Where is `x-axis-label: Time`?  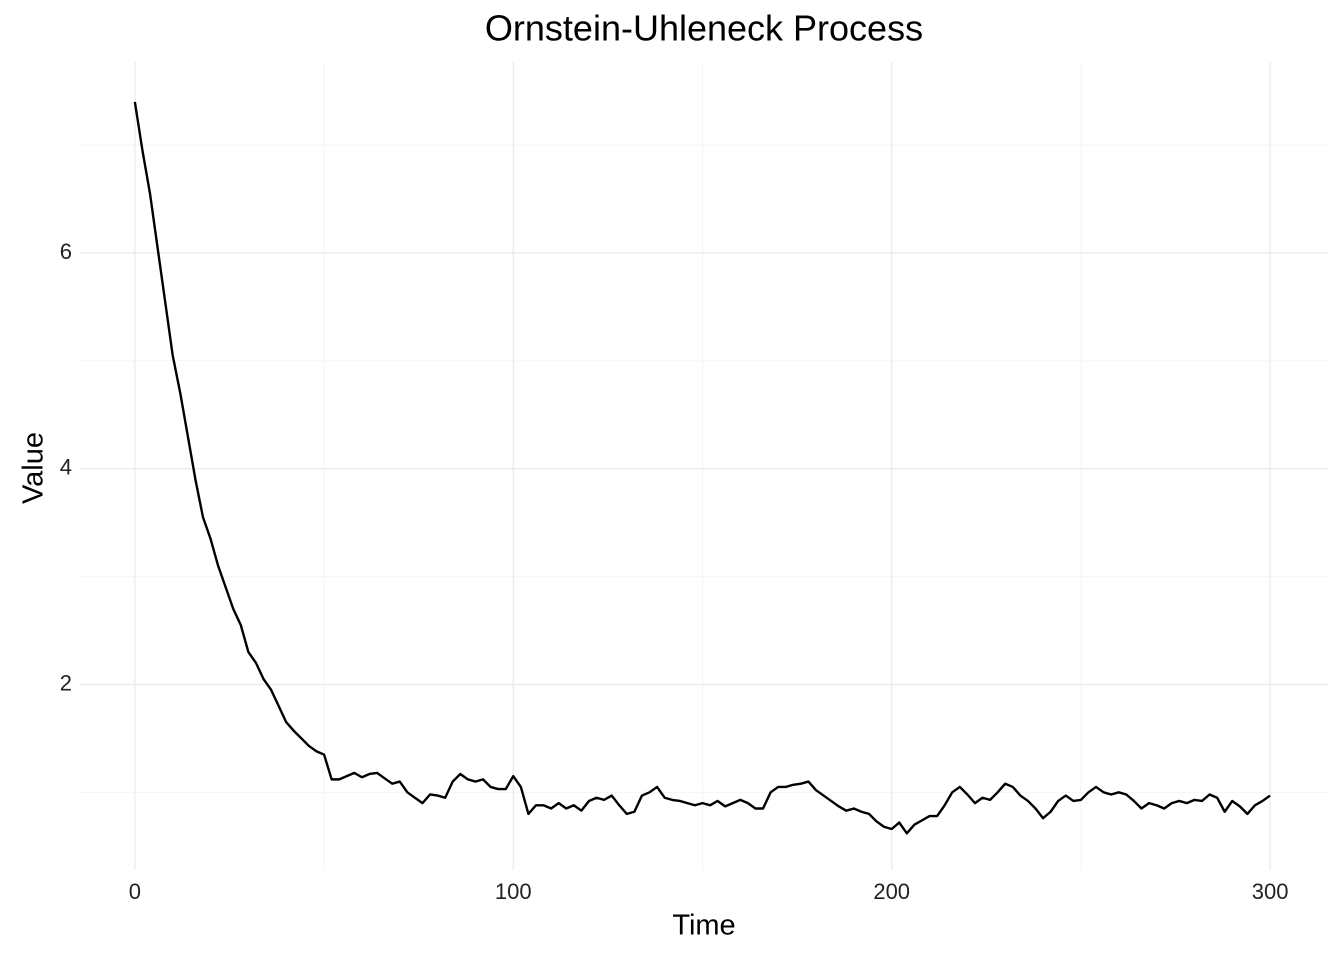
x-axis-label: Time is located at coordinates (703, 926).